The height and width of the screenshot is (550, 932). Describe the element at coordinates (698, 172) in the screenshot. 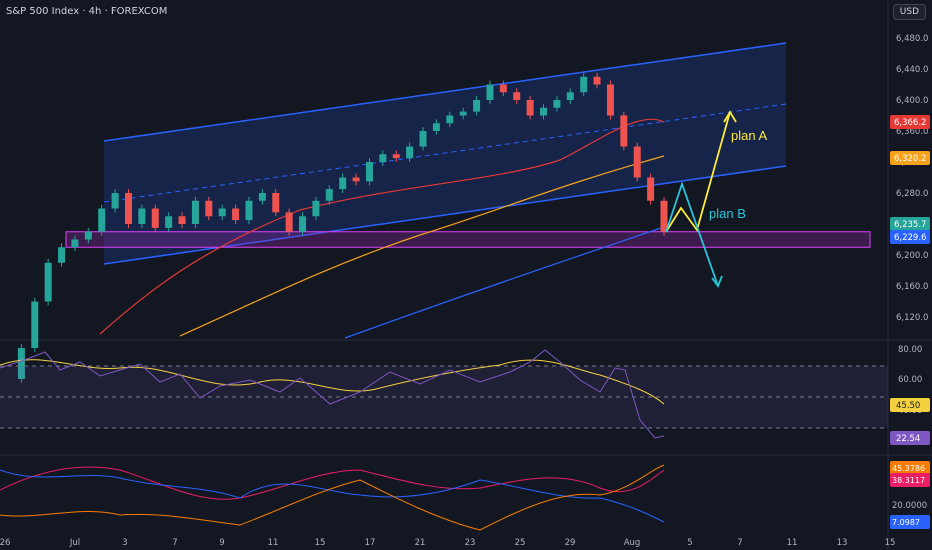

I see `plan-a-arrow` at that location.